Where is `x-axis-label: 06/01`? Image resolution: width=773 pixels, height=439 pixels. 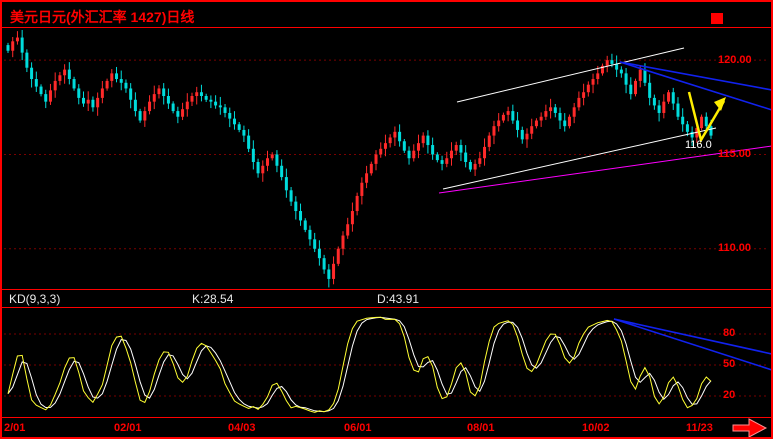
x-axis-label: 06/01 is located at coordinates (358, 428).